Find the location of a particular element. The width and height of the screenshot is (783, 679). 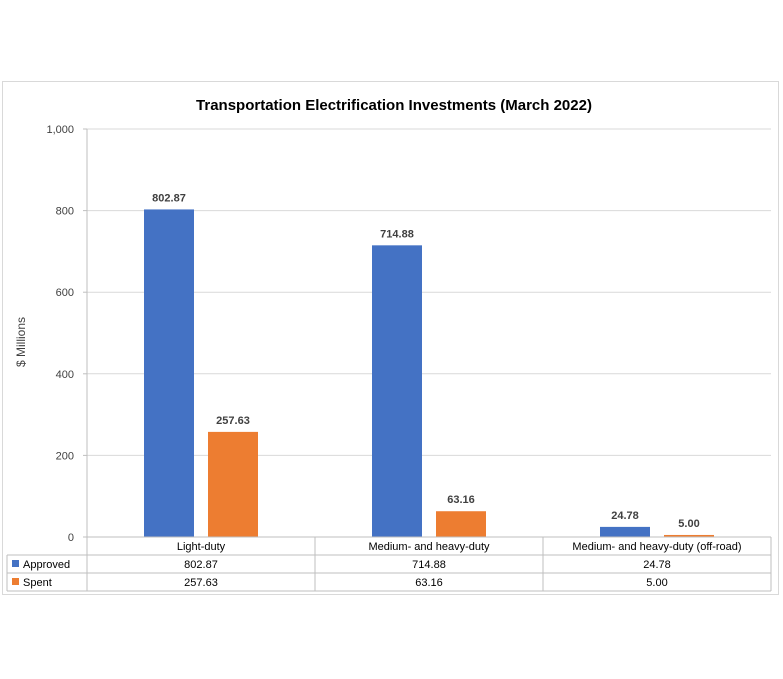

data-label: 63.16 is located at coordinates (461, 500).